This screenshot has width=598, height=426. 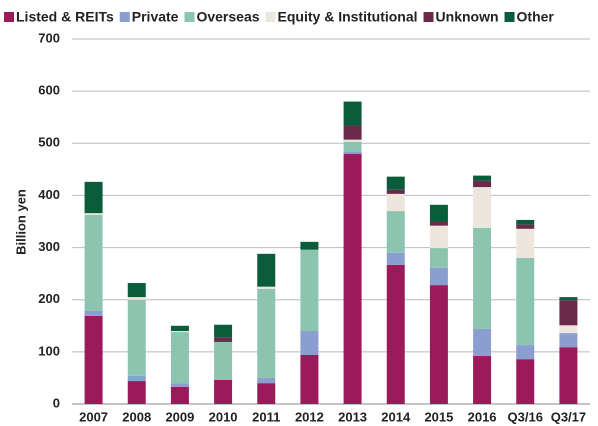 What do you see at coordinates (266, 416) in the screenshot?
I see `x-tick-label: 2011` at bounding box center [266, 416].